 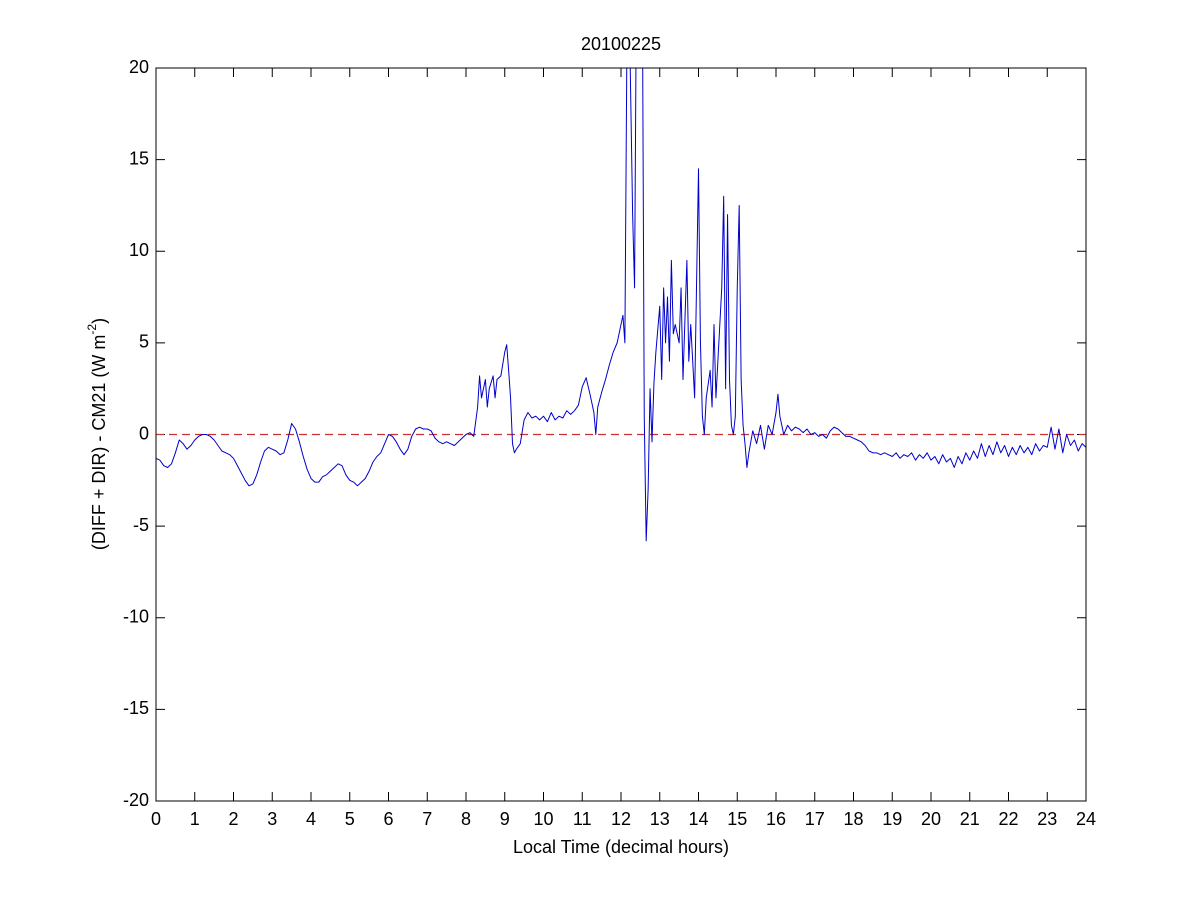 I want to click on x-tick-label: 21, so click(x=970, y=819).